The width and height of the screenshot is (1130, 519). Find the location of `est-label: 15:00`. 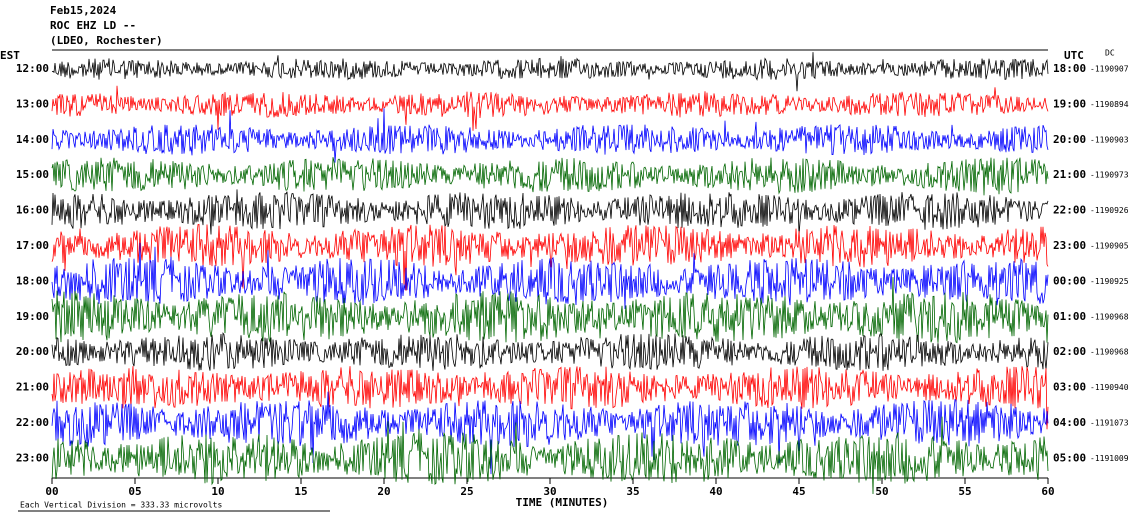

est-label: 15:00 is located at coordinates (32, 174).